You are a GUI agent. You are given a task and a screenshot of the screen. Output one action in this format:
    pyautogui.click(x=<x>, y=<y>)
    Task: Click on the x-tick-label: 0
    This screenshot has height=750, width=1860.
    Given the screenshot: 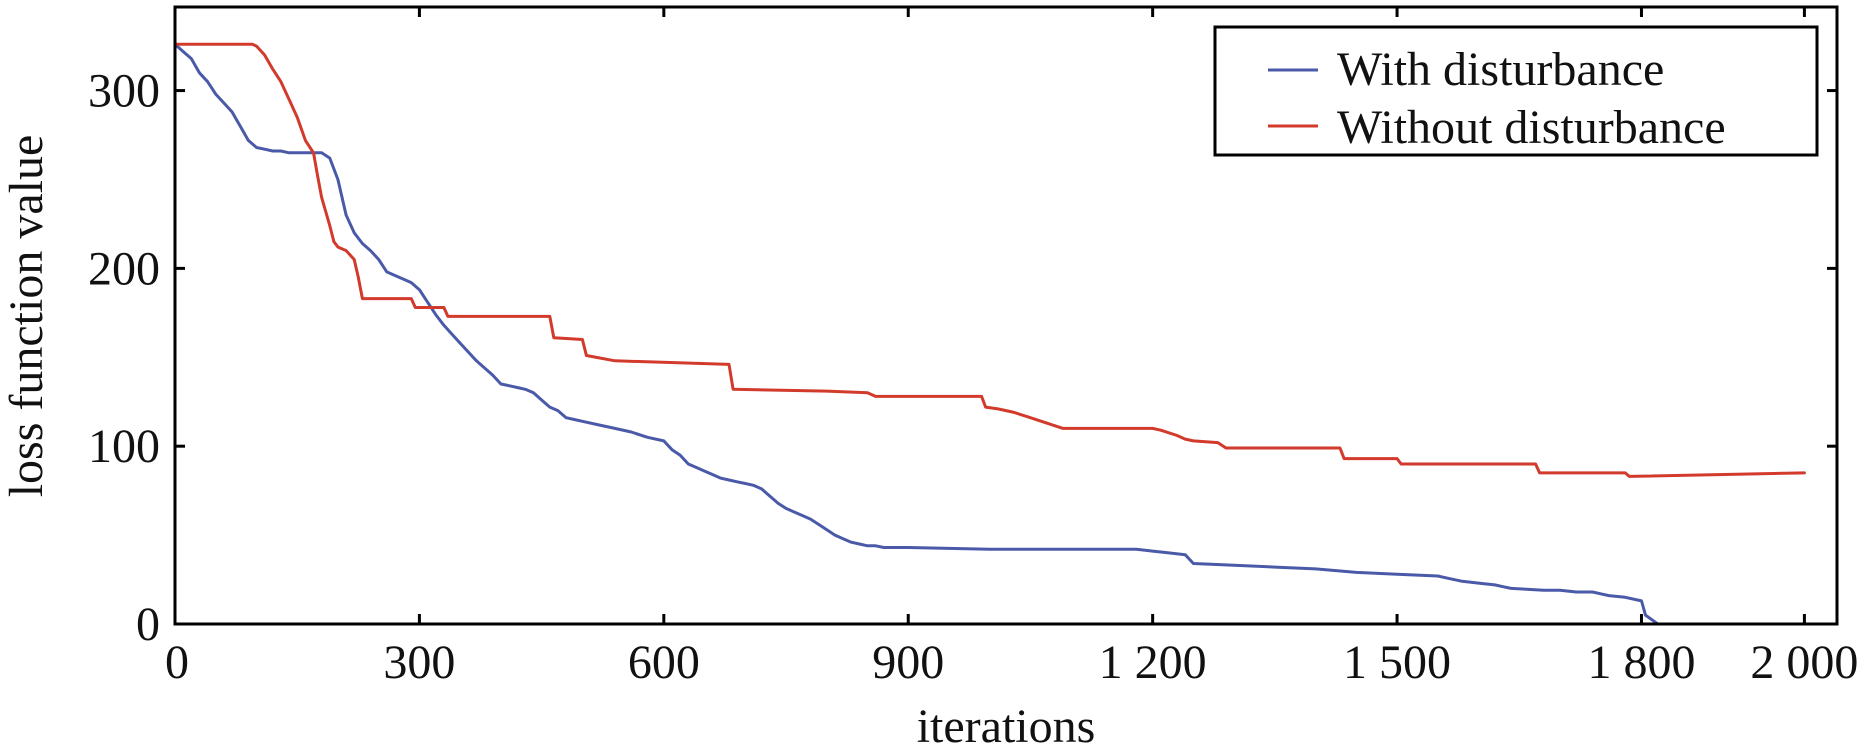 What is the action you would take?
    pyautogui.click(x=177, y=662)
    